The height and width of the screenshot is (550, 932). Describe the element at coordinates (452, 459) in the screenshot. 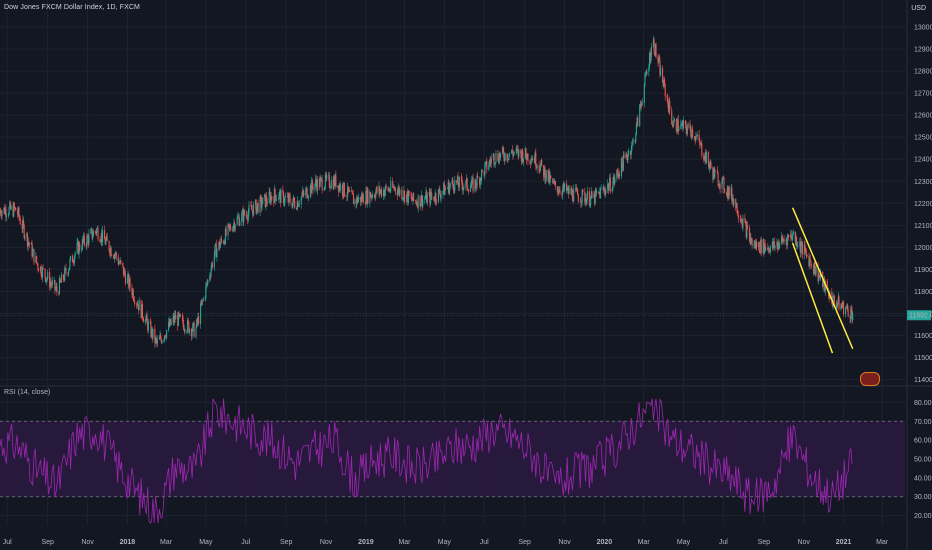

I see `rsi-band-fill` at that location.